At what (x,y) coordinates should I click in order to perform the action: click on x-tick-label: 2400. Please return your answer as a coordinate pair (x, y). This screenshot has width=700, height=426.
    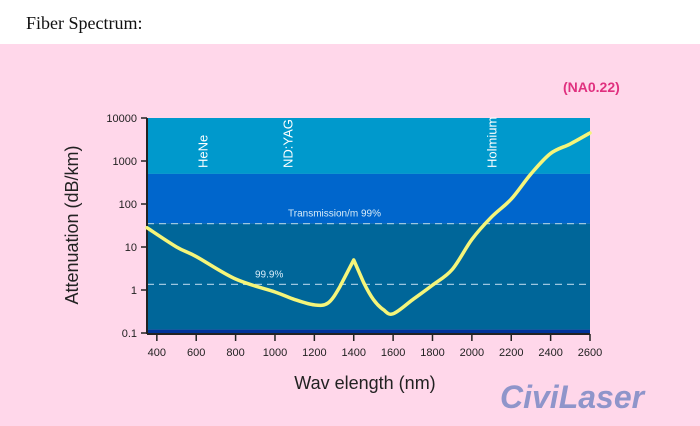
    Looking at the image, I should click on (550, 353).